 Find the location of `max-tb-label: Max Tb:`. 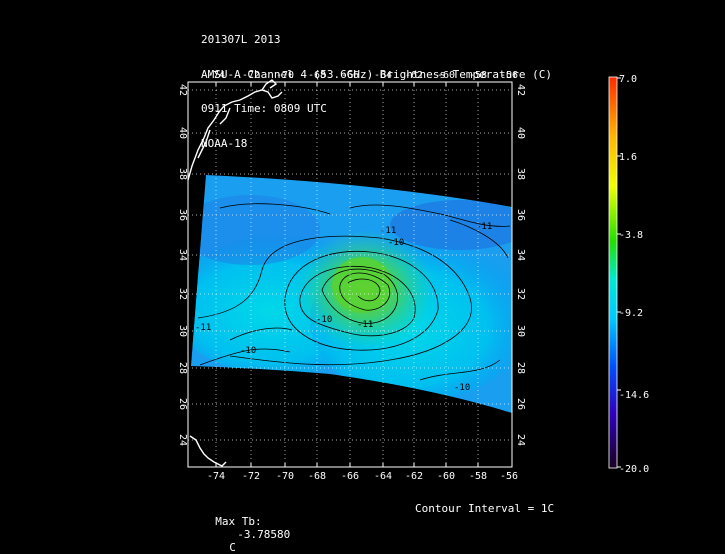

max-tb-label: Max Tb: is located at coordinates (238, 521).